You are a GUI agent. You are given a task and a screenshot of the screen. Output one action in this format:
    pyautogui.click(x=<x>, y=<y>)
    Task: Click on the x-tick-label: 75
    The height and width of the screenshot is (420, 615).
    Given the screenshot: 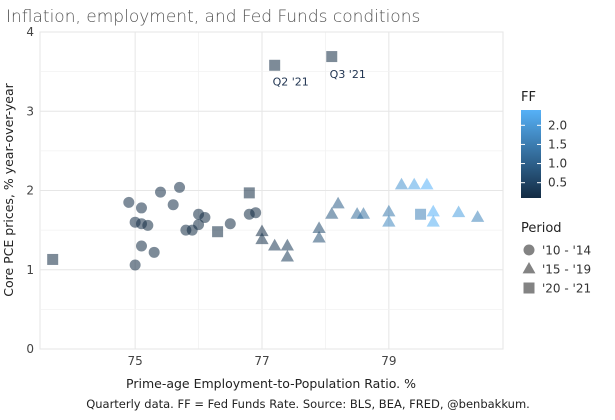 What is the action you would take?
    pyautogui.click(x=134, y=361)
    